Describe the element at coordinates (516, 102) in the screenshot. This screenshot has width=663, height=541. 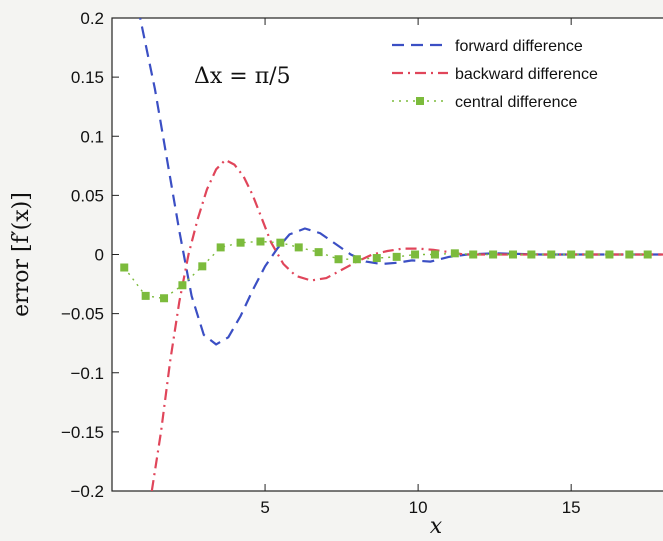
I see `legend-label-central-difference: central difference` at that location.